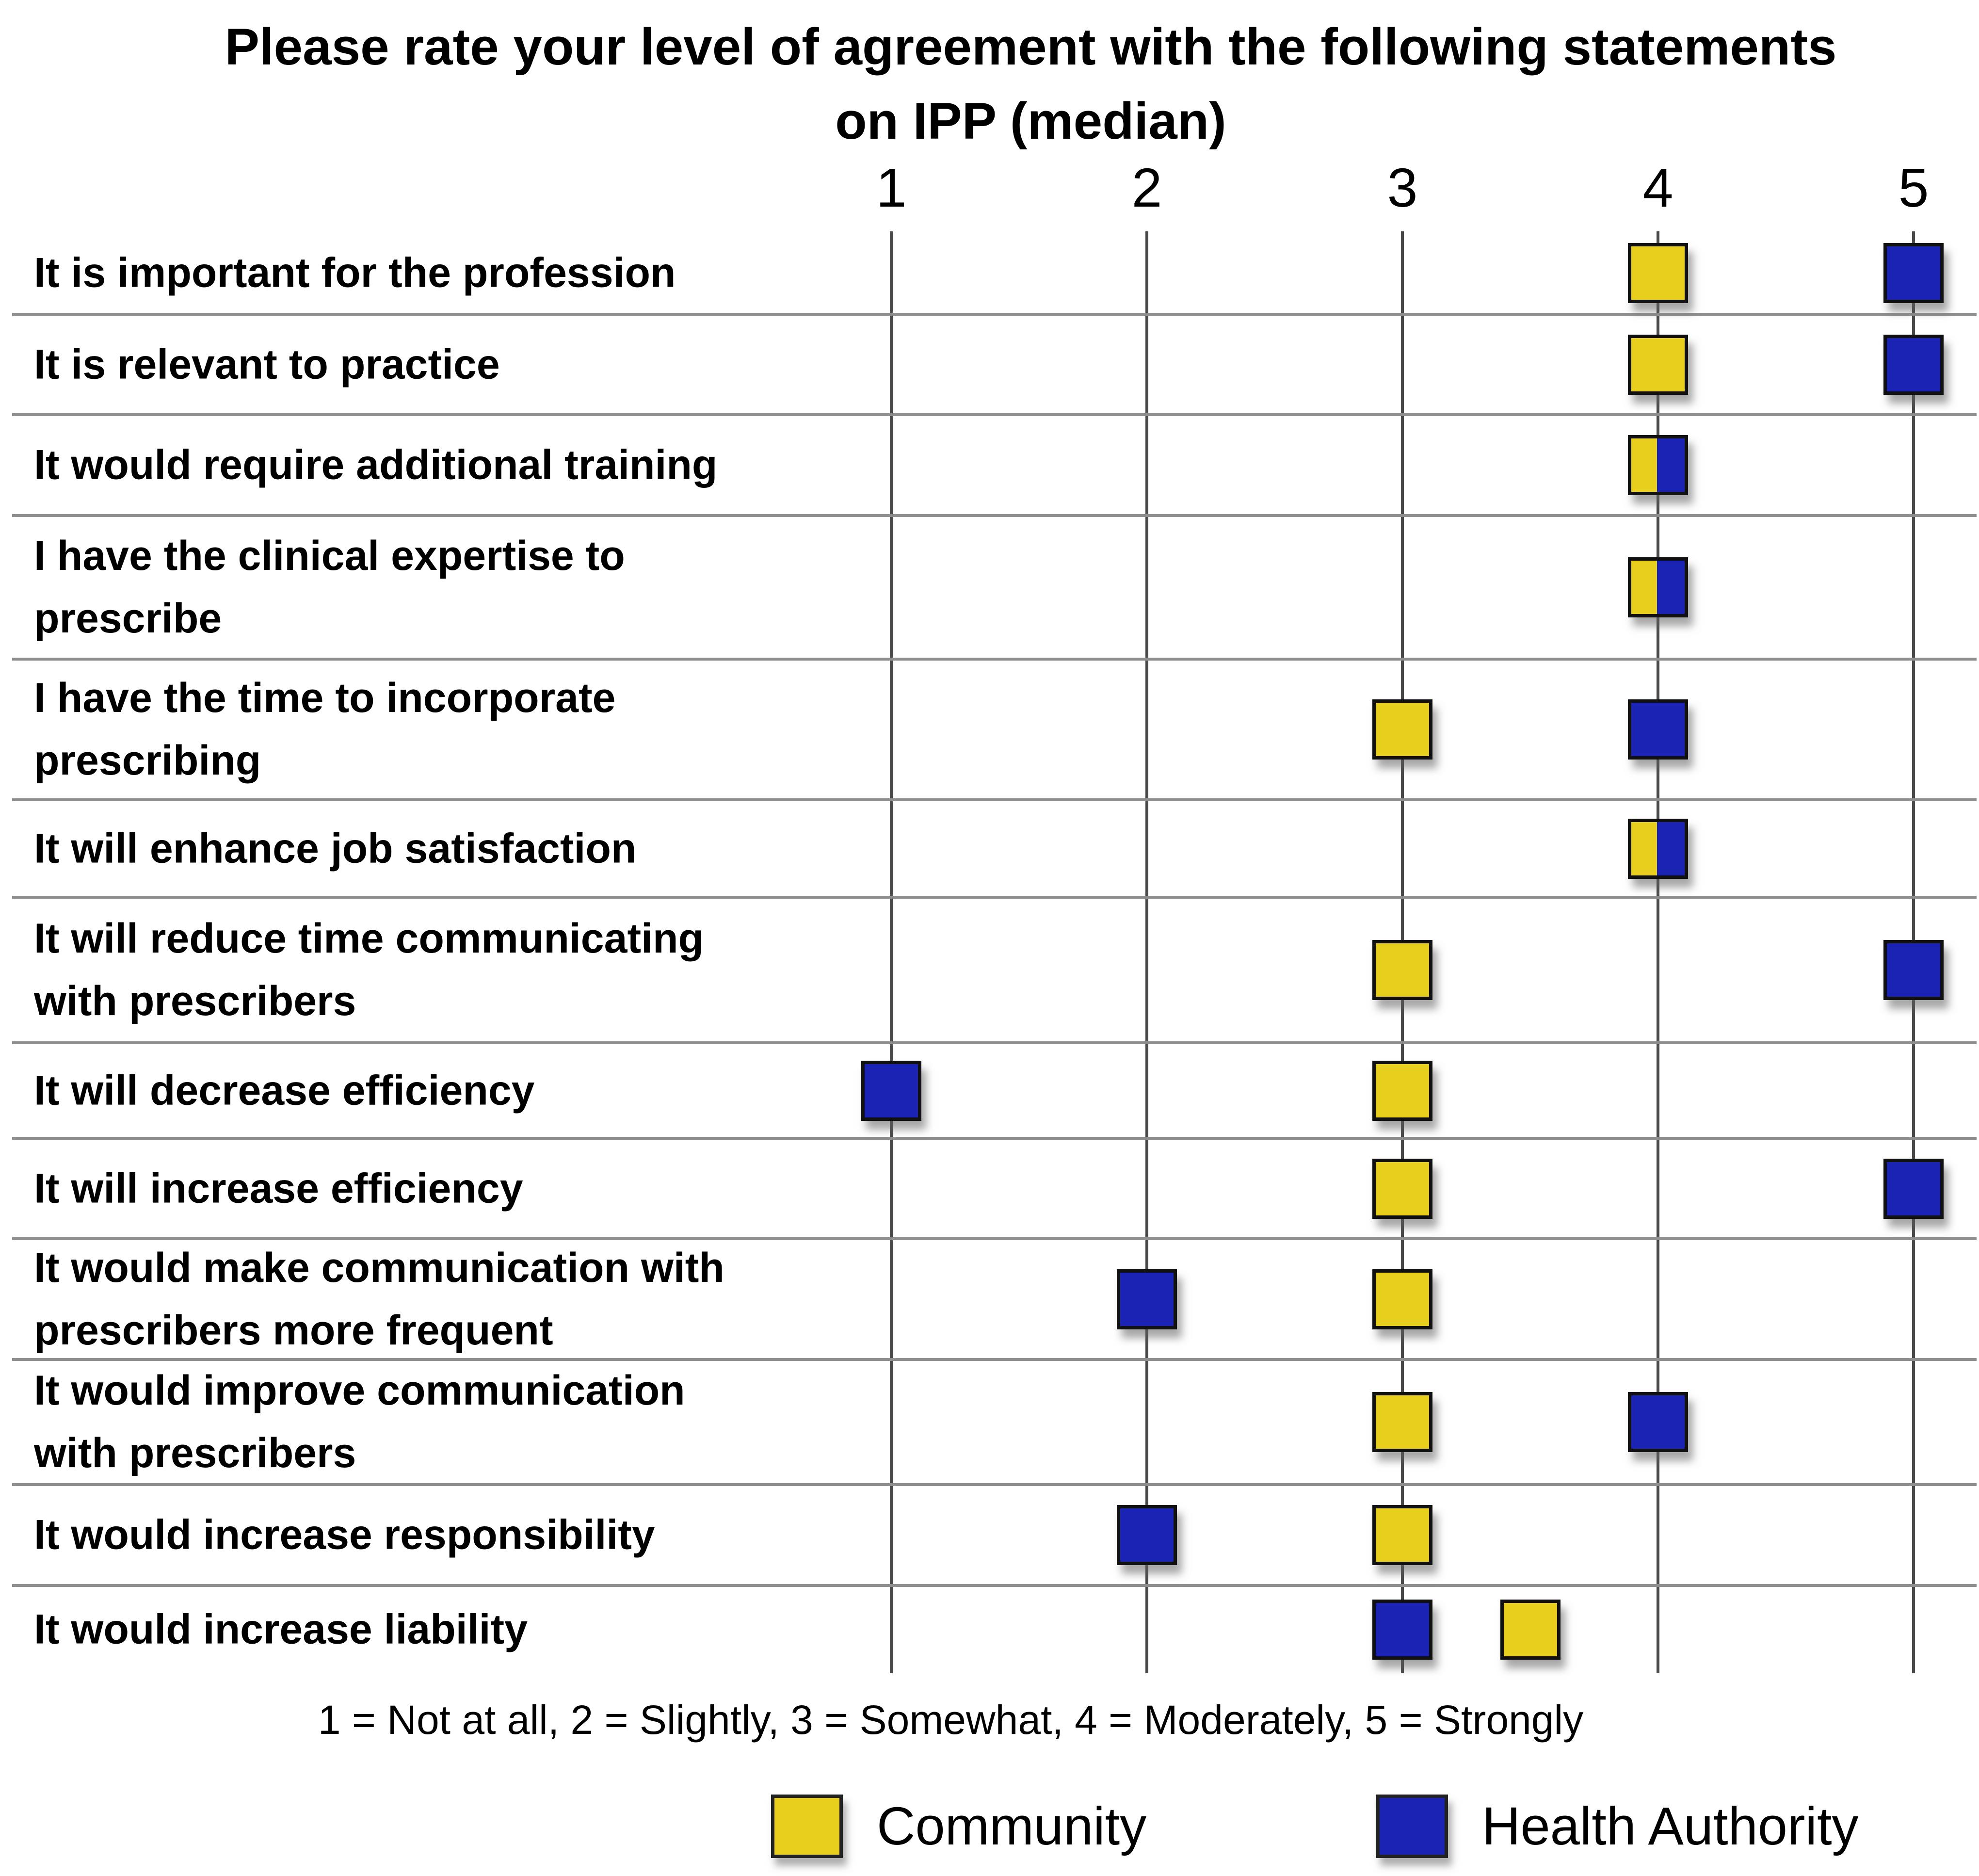 The width and height of the screenshot is (1979, 1876). I want to click on row-label: It would increase responsibility, so click(446, 1535).